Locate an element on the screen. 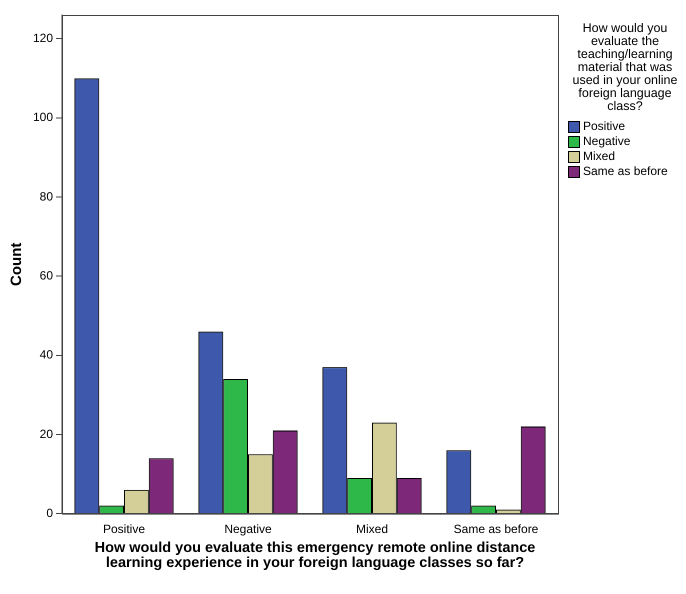  legend-label: Positive is located at coordinates (604, 126).